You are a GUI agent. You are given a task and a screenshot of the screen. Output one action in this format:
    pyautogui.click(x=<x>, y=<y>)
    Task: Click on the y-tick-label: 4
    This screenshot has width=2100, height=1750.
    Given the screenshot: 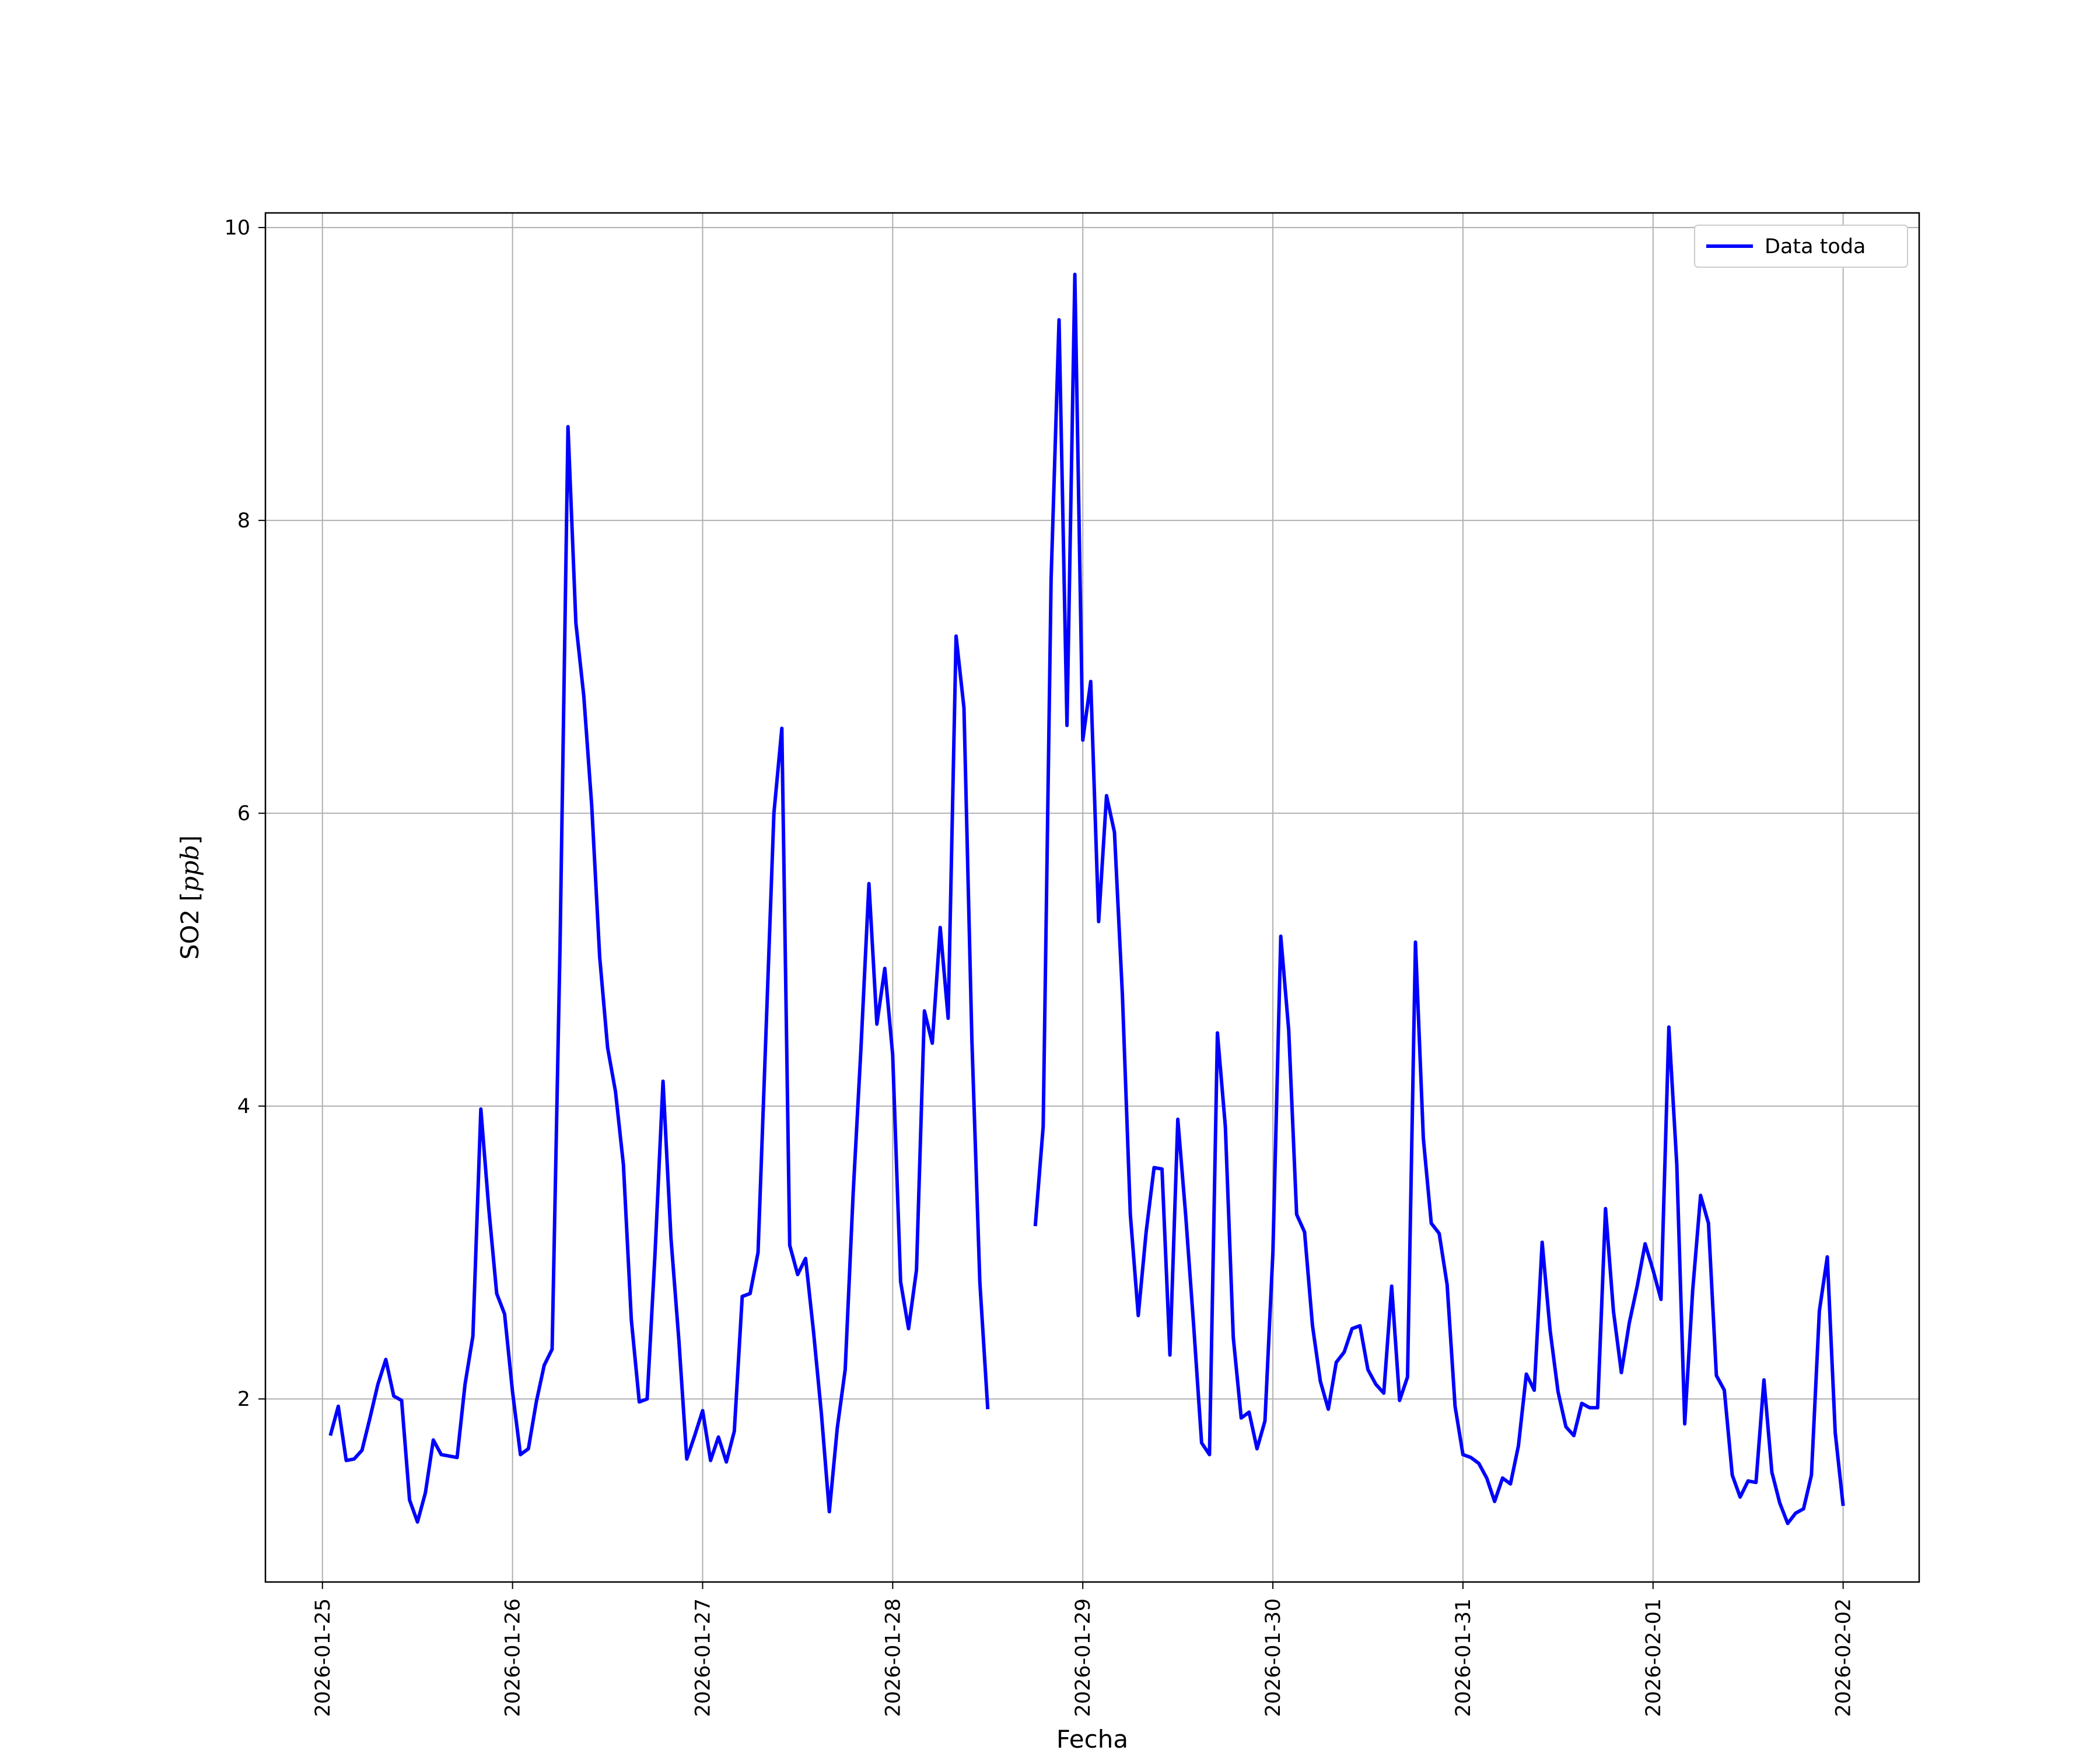 What is the action you would take?
    pyautogui.click(x=243, y=1106)
    